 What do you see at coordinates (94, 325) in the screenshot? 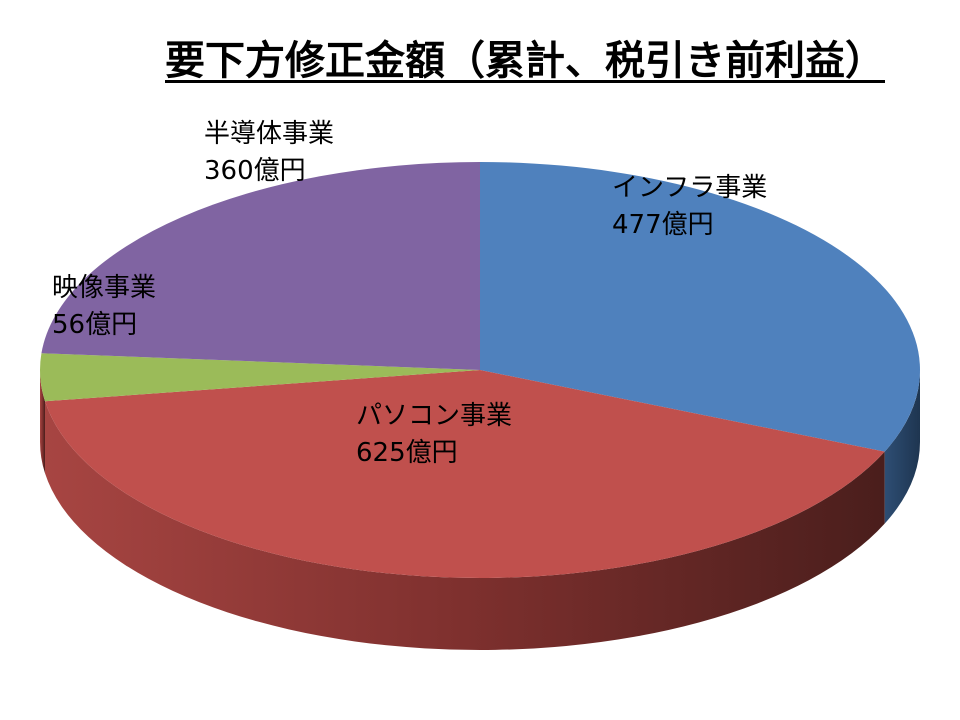
I see `slice-value-label-3: 56億円` at bounding box center [94, 325].